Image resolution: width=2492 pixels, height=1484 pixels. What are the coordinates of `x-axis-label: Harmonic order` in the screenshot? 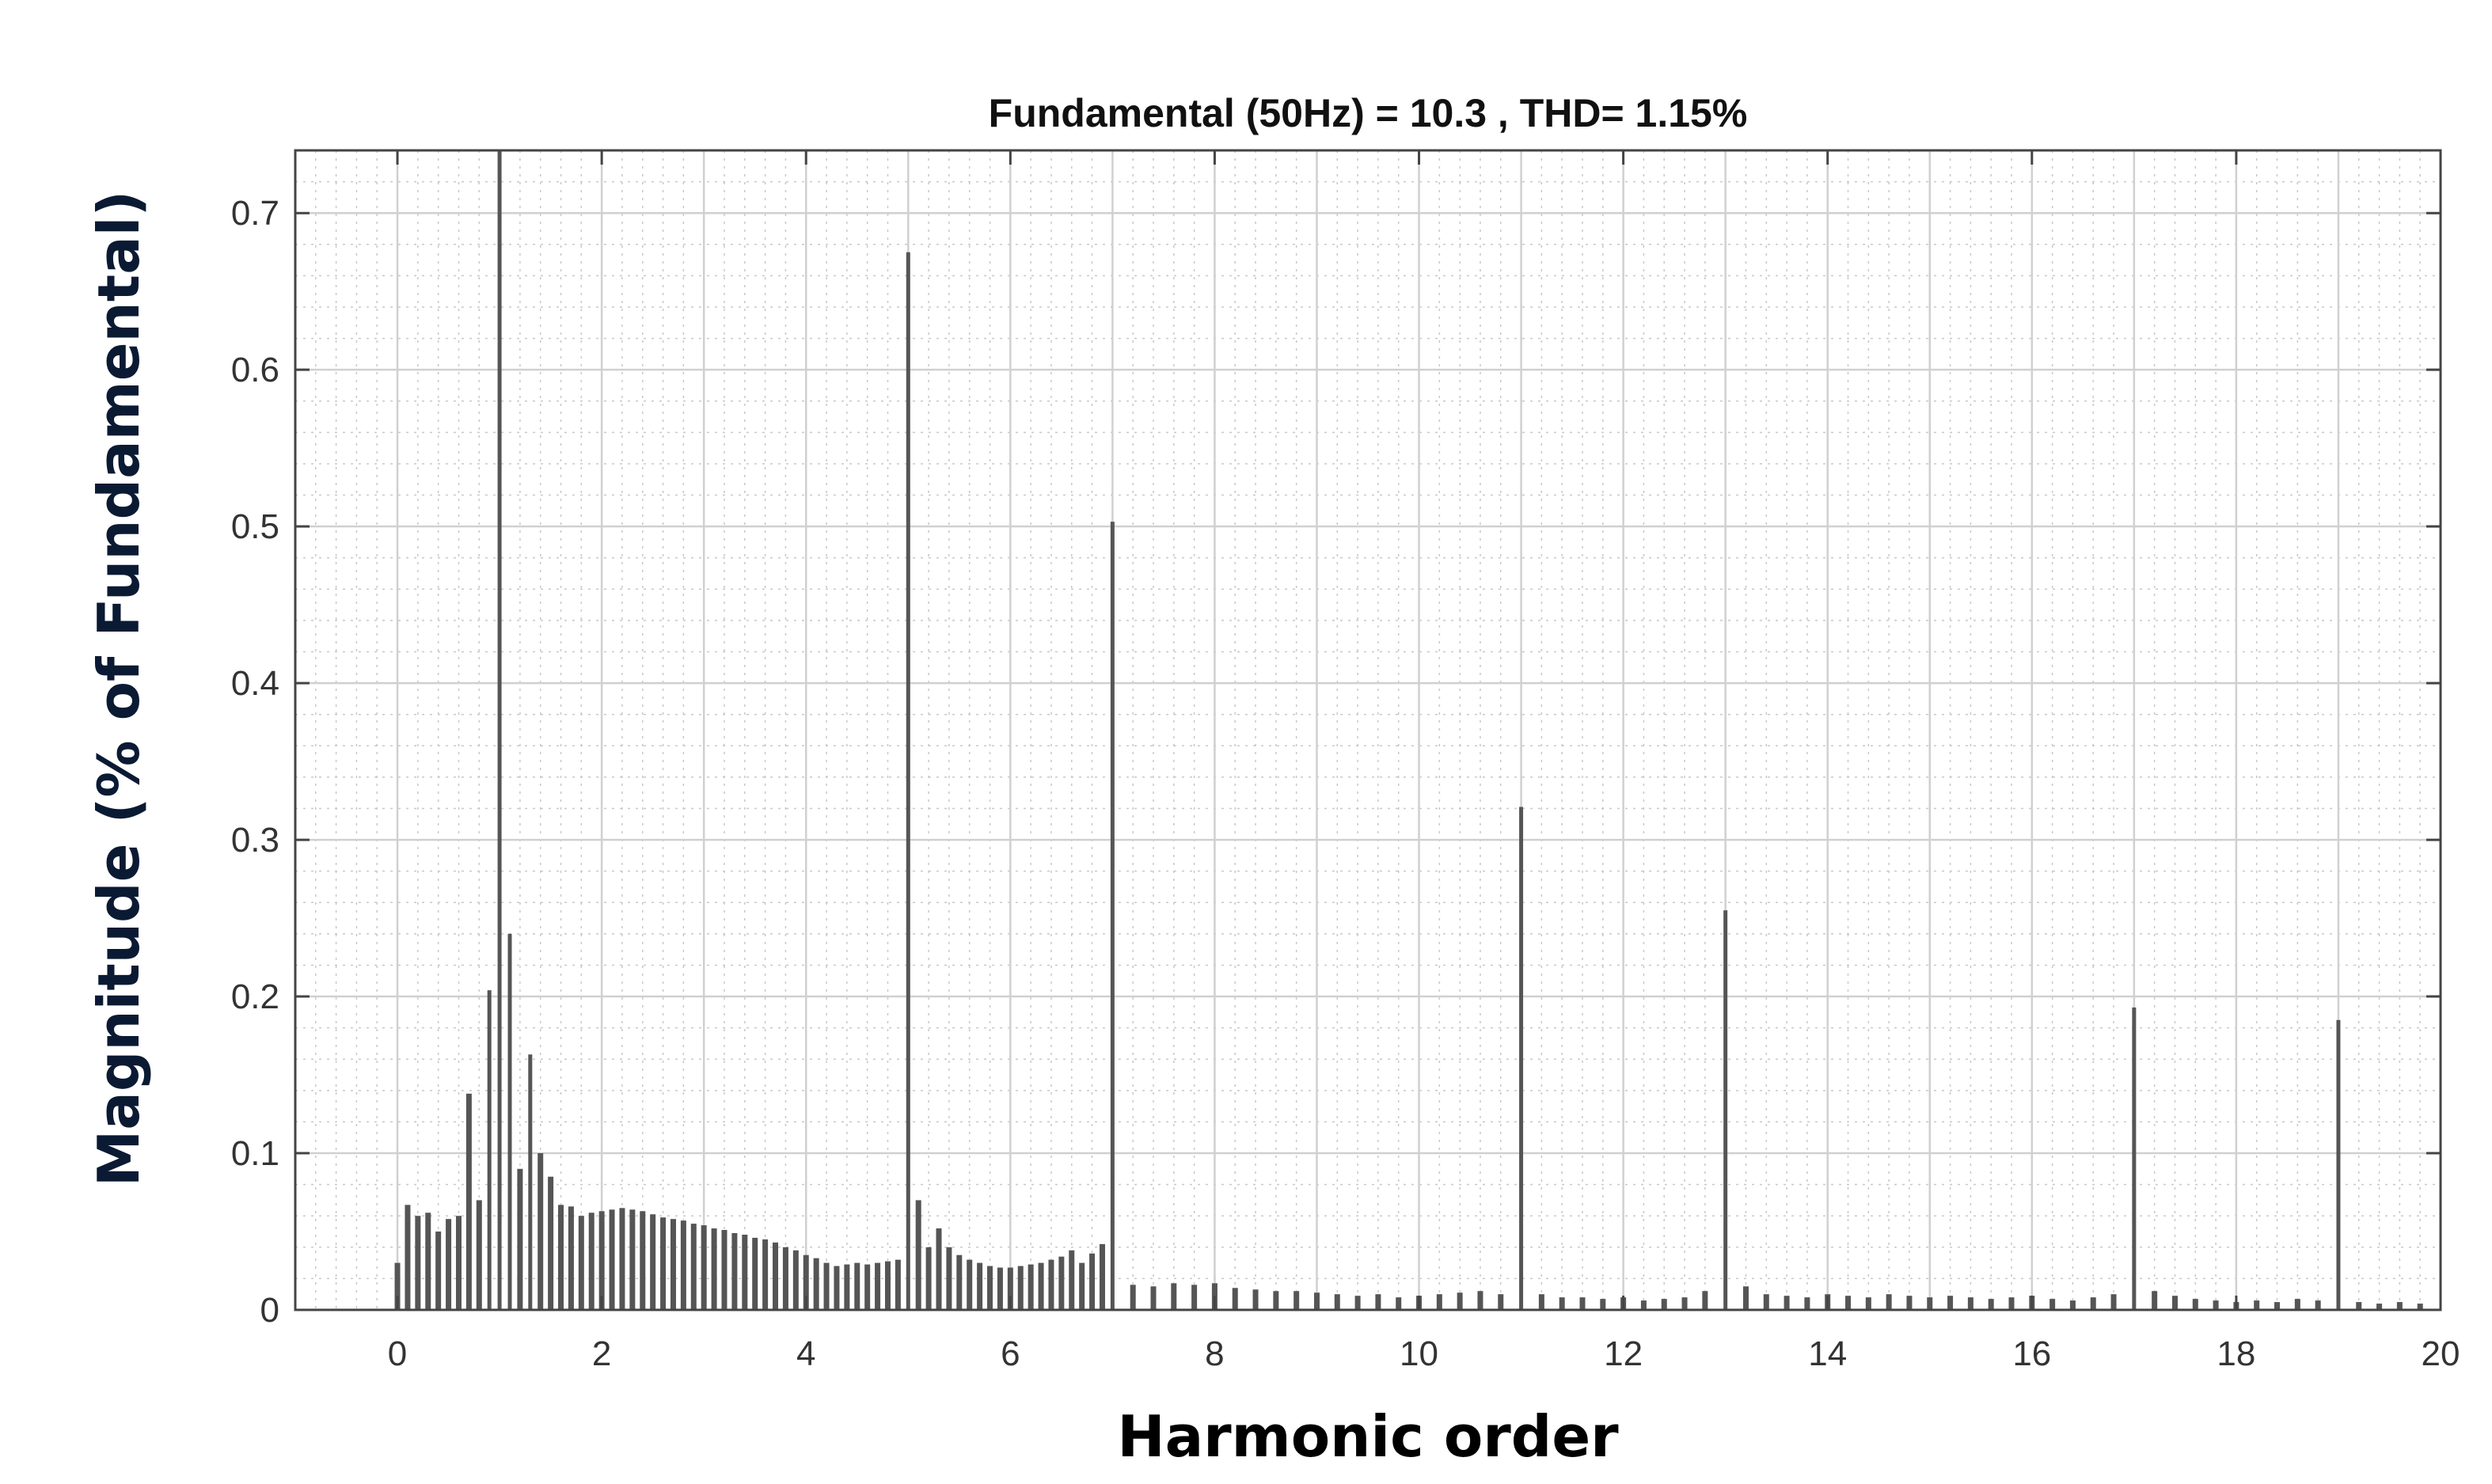 It's located at (1368, 1436).